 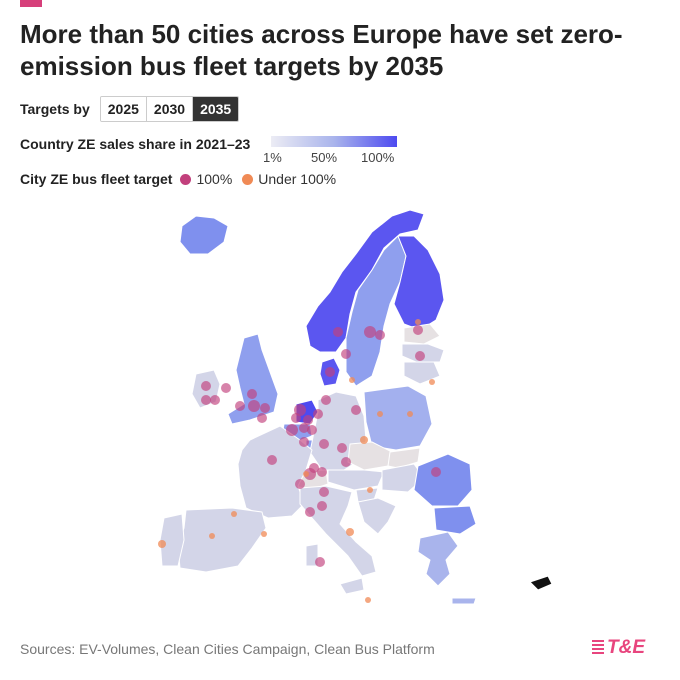 I want to click on country-italy-sicily, so click(x=352, y=586).